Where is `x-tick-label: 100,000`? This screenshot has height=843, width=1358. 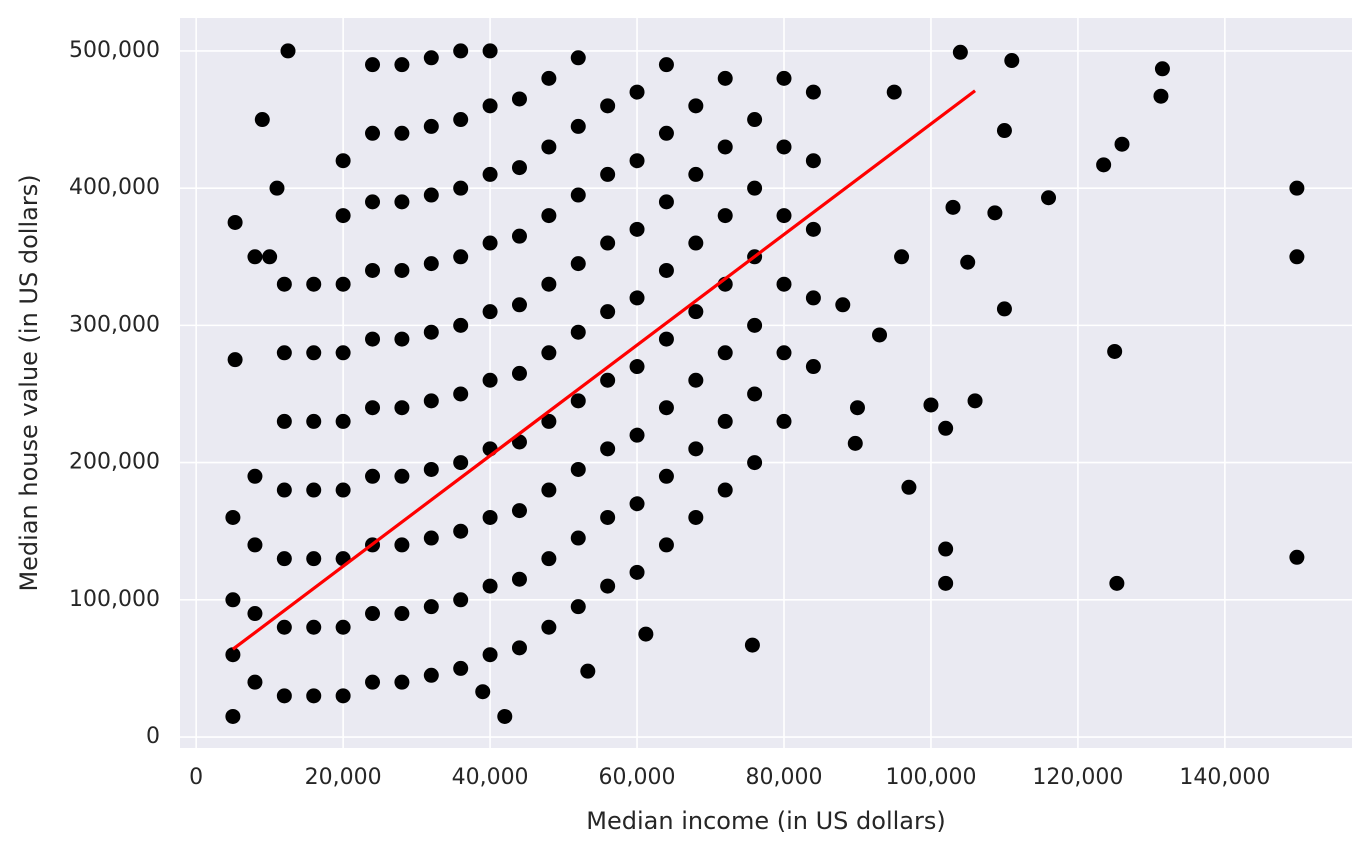 x-tick-label: 100,000 is located at coordinates (930, 777).